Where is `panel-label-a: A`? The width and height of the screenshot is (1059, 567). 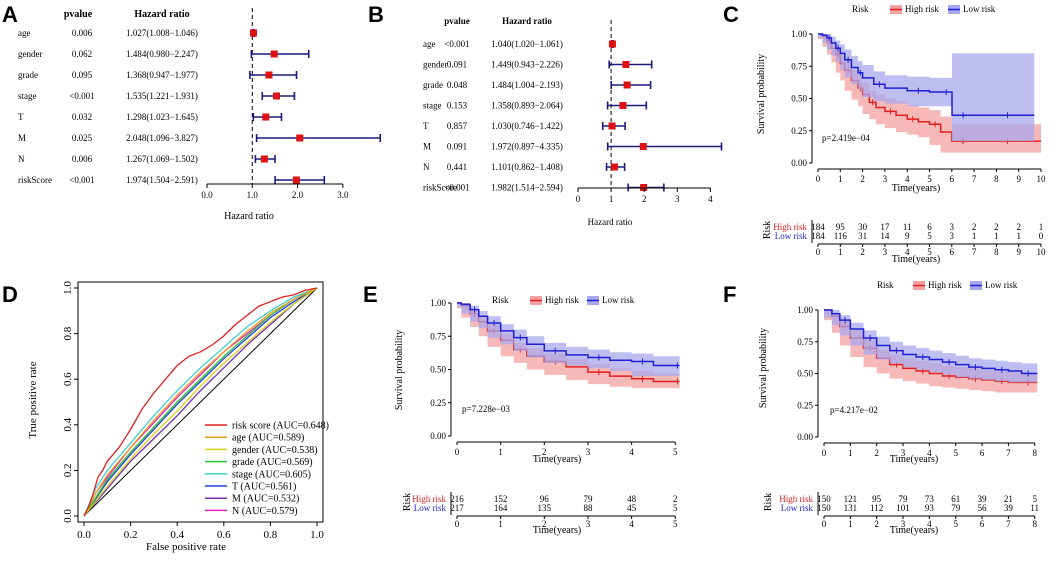 panel-label-a: A is located at coordinates (10, 14).